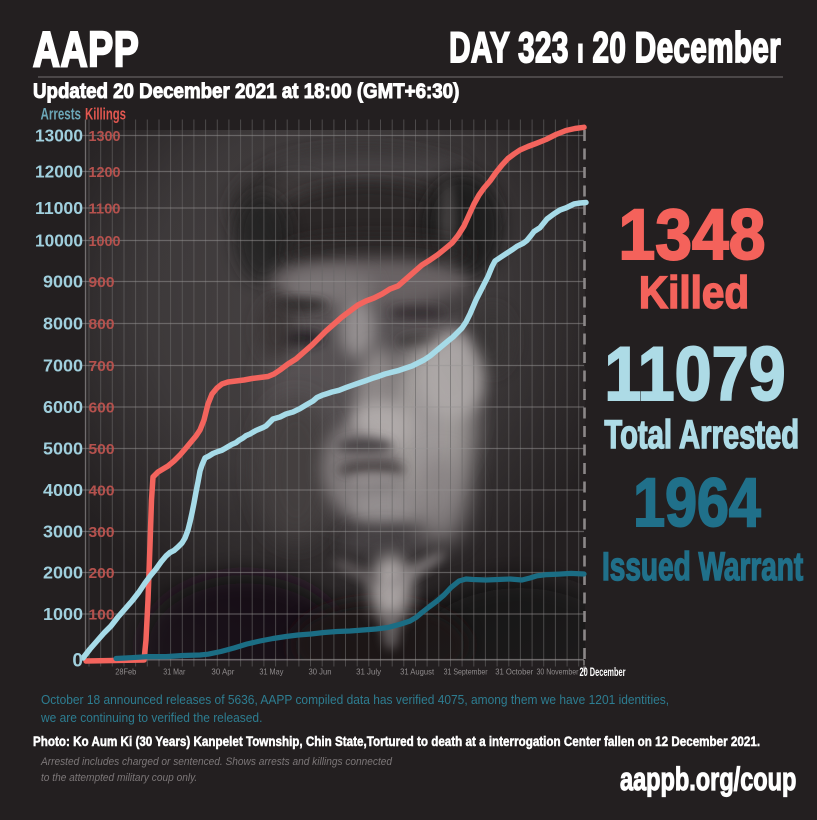  Describe the element at coordinates (102, 283) in the screenshot. I see `svg-text: 900` at that location.